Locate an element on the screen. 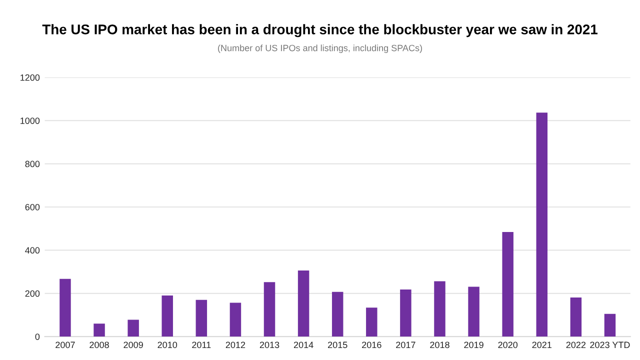 Image resolution: width=640 pixels, height=360 pixels. x-tick-label: 2011 is located at coordinates (201, 345).